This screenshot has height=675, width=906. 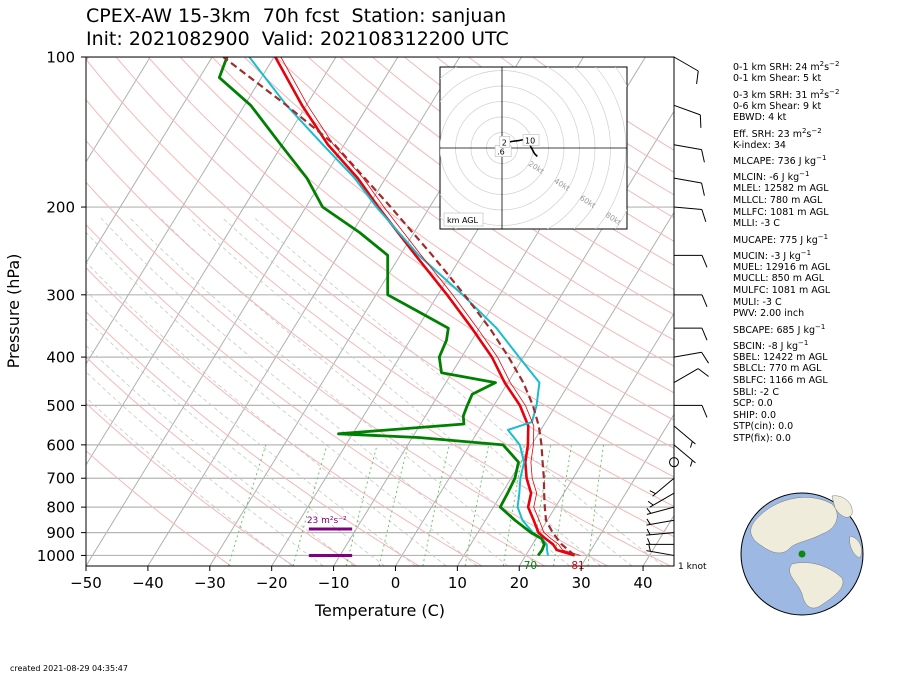 I want to click on hodograph-unit-label: km AGL, so click(x=463, y=220).